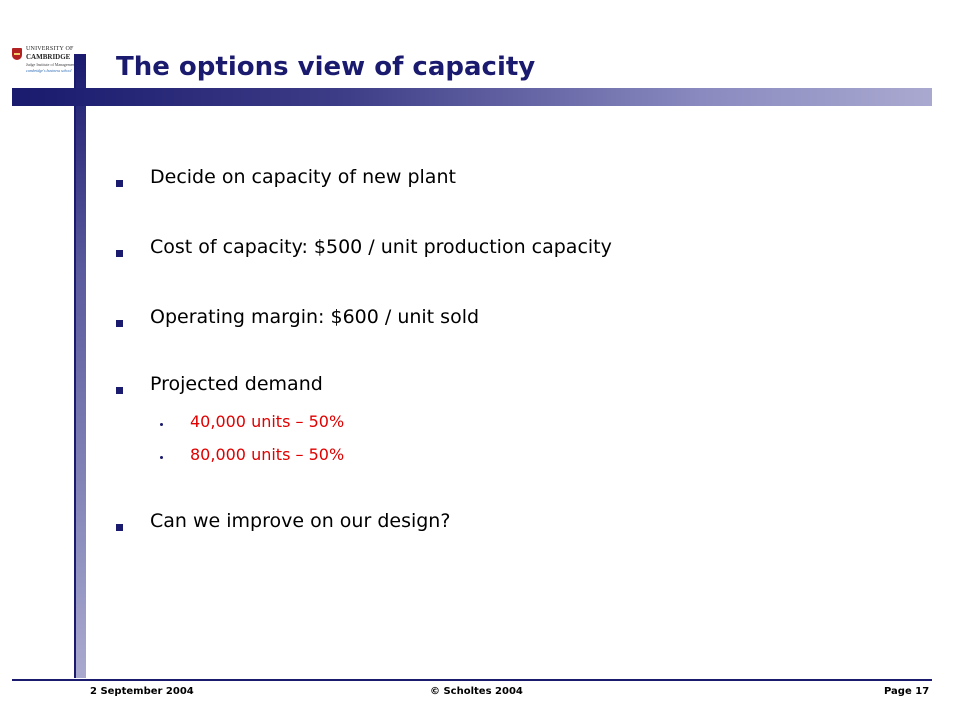  Describe the element at coordinates (236, 384) in the screenshot. I see `bullet-text: Projected demand` at that location.